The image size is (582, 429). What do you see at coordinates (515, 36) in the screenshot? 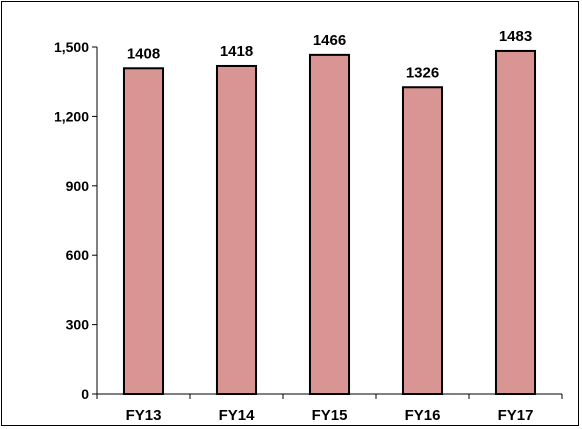
I see `data-label-fy17: 1483` at bounding box center [515, 36].